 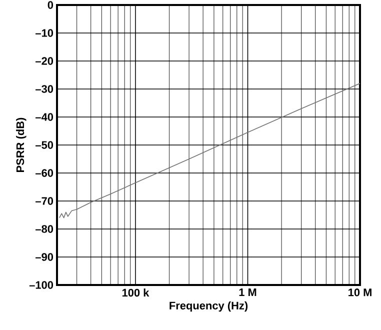 I want to click on y-tick-label: –20, so click(x=45, y=61).